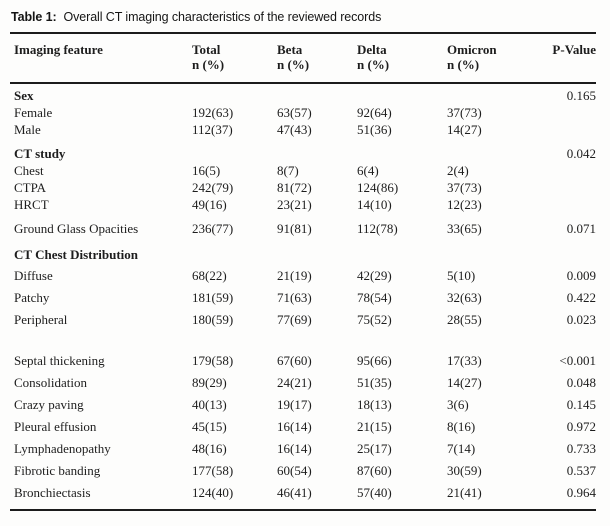  I want to click on cell-beta: 23(21), so click(294, 204).